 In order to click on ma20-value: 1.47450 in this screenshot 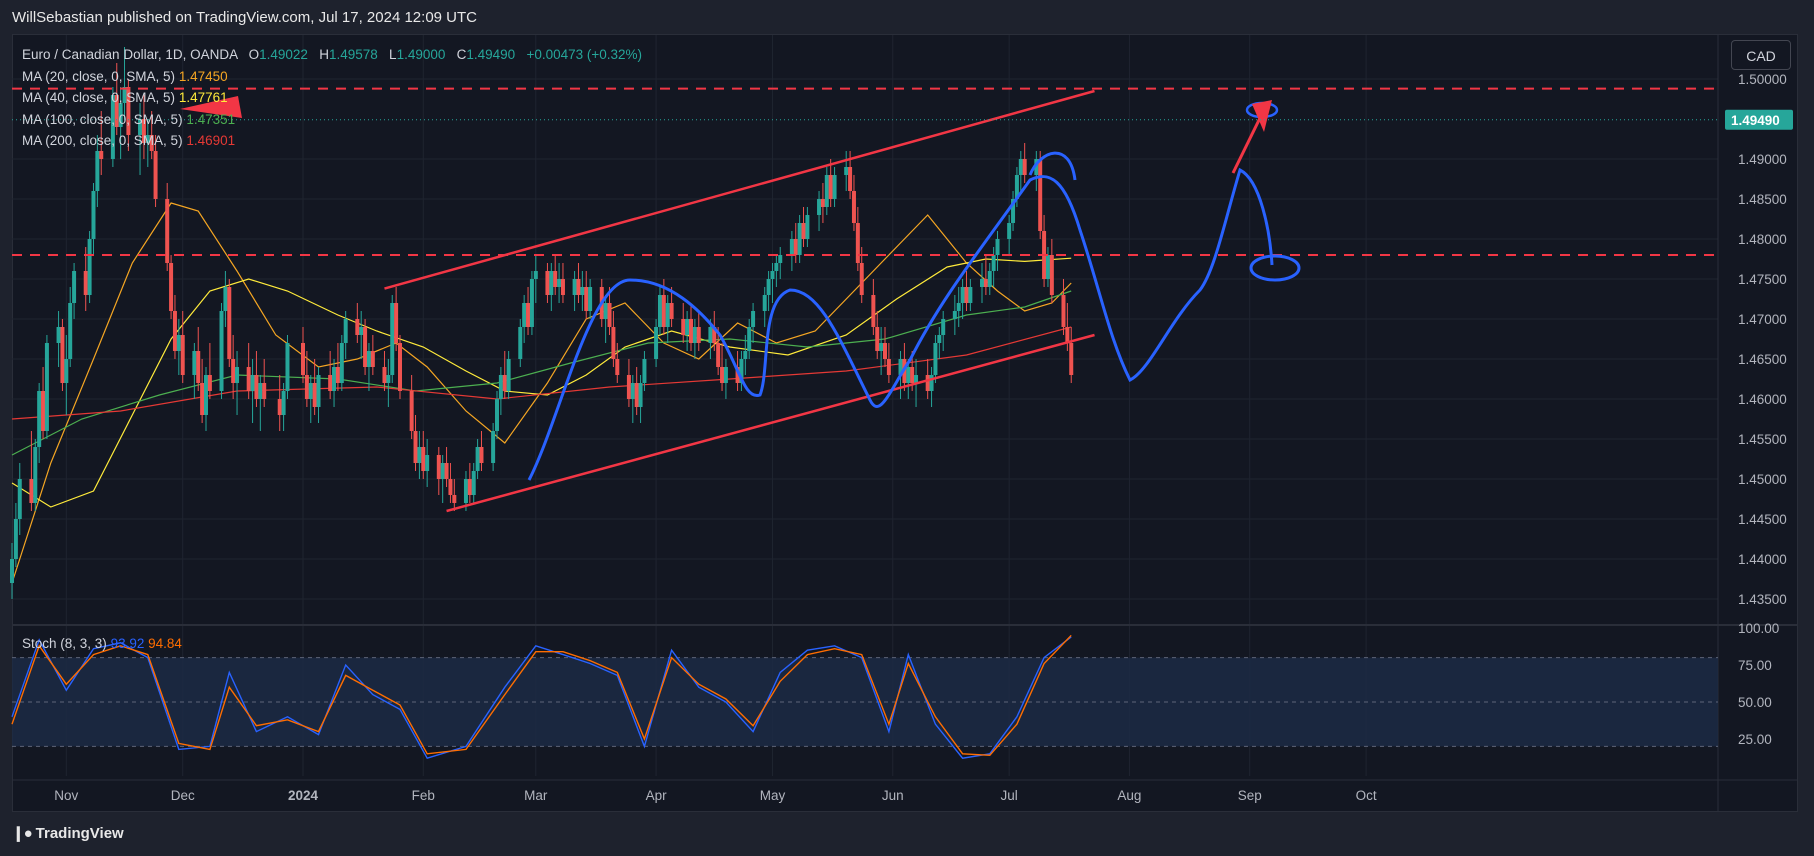, I will do `click(203, 76)`.